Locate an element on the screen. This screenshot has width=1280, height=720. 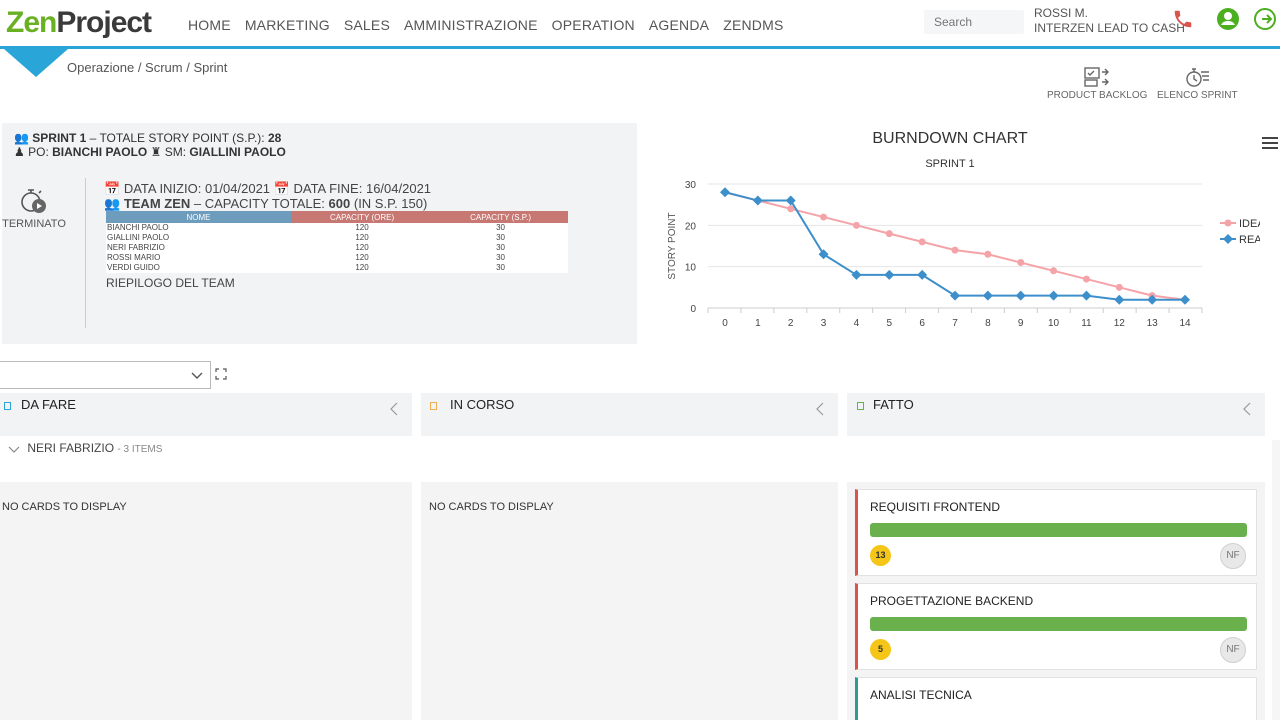
logout-icon is located at coordinates (1265, 19).